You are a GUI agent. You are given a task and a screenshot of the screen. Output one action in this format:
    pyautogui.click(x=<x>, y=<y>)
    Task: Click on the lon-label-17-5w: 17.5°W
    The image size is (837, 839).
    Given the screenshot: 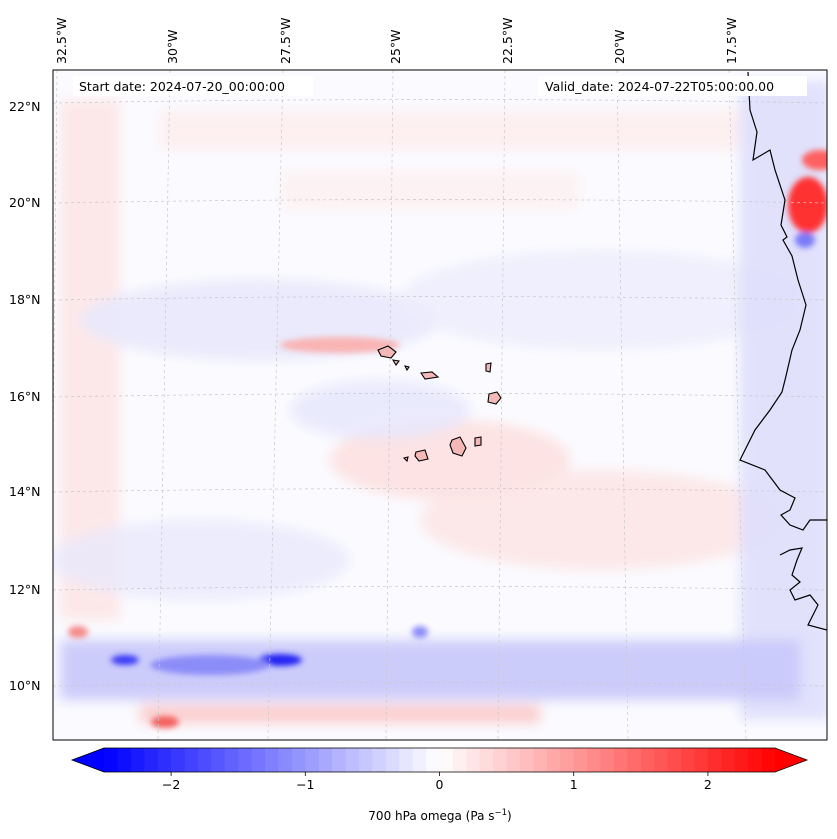 What is the action you would take?
    pyautogui.click(x=731, y=41)
    